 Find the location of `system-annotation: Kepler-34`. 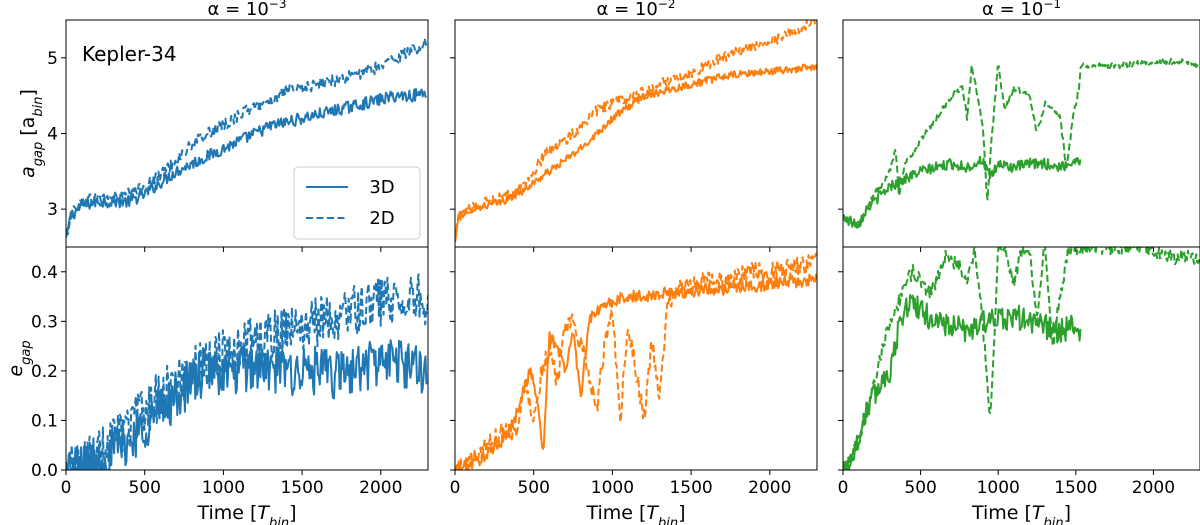

system-annotation: Kepler-34 is located at coordinates (129, 54).